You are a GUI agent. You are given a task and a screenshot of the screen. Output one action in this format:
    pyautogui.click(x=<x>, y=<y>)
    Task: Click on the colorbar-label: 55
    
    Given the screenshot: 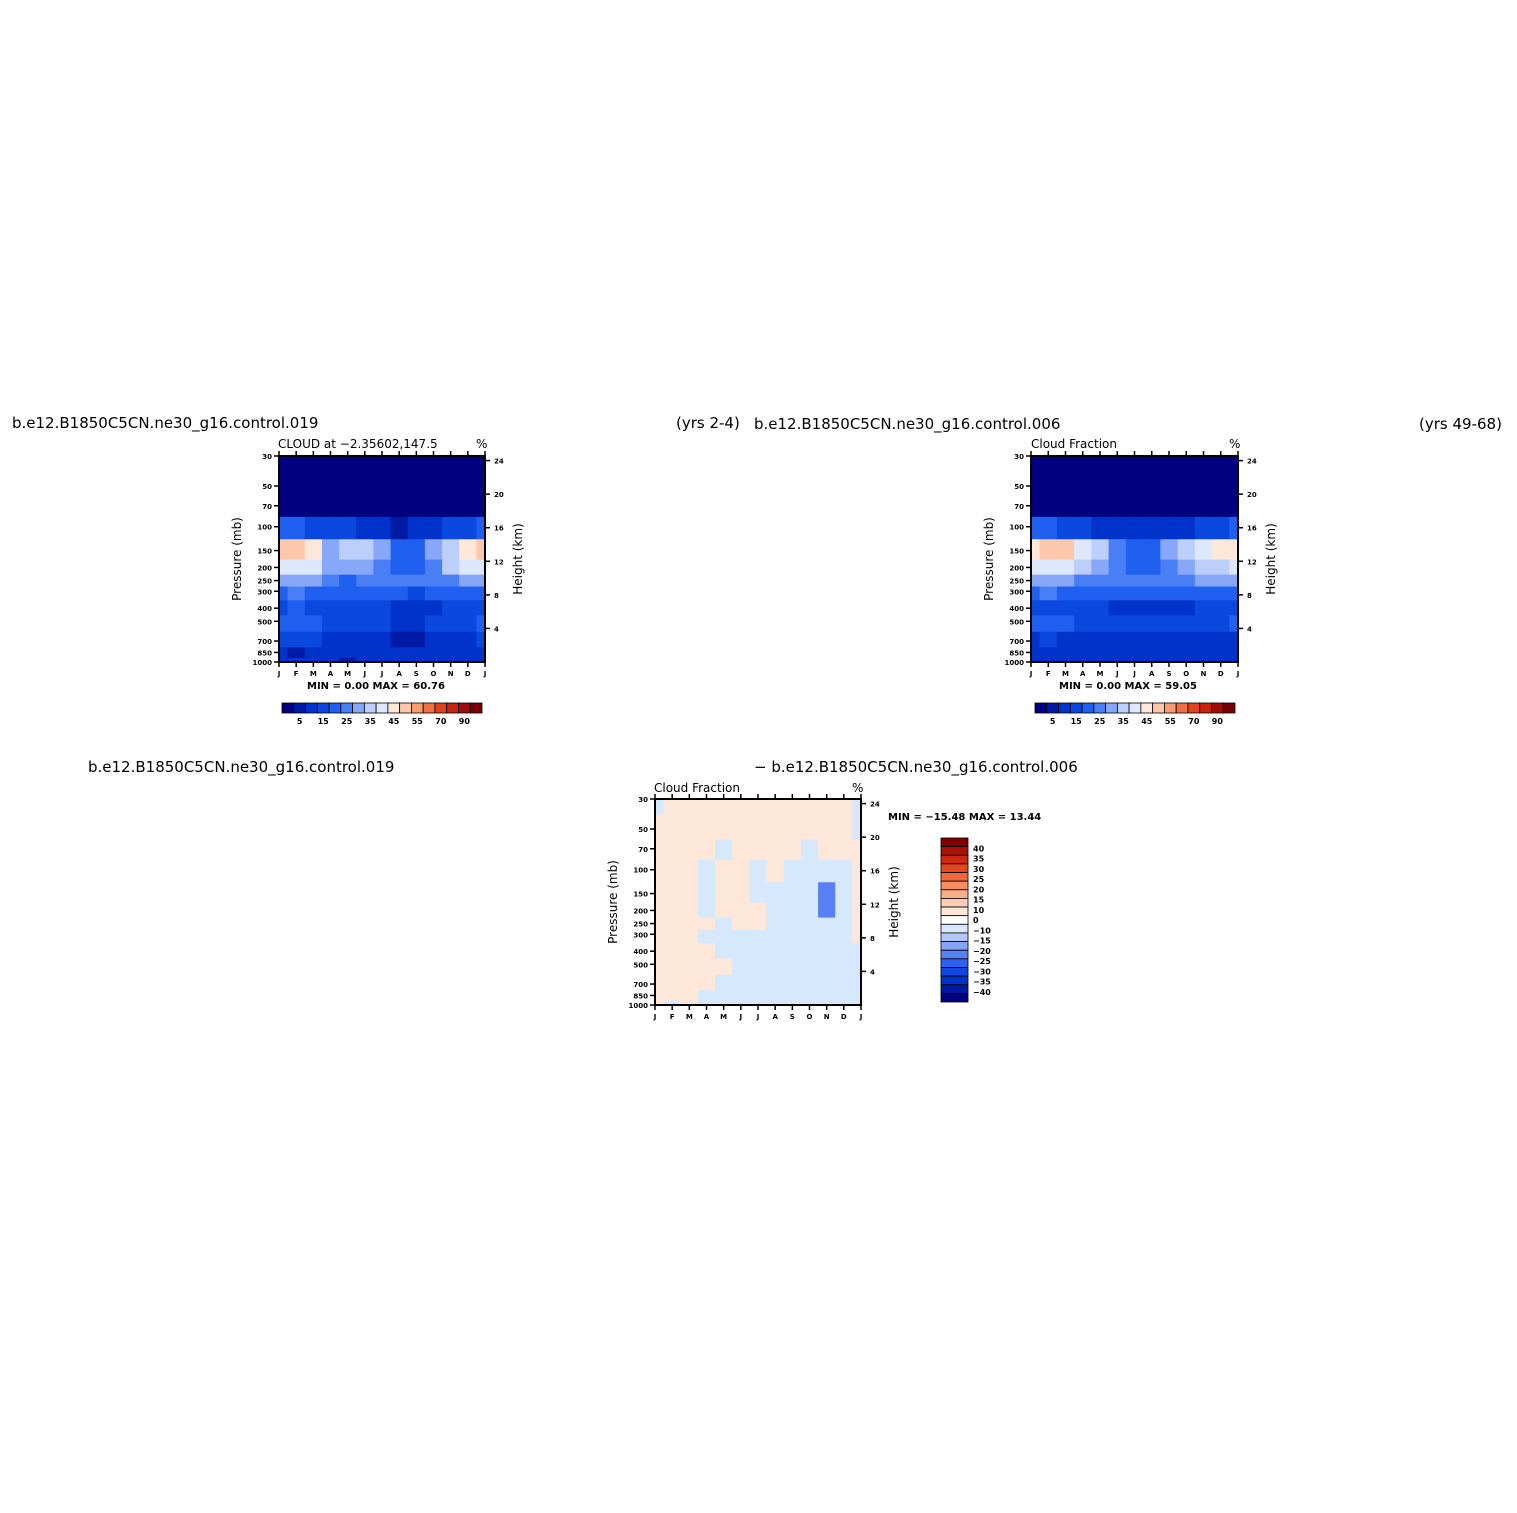 What is the action you would take?
    pyautogui.click(x=418, y=721)
    